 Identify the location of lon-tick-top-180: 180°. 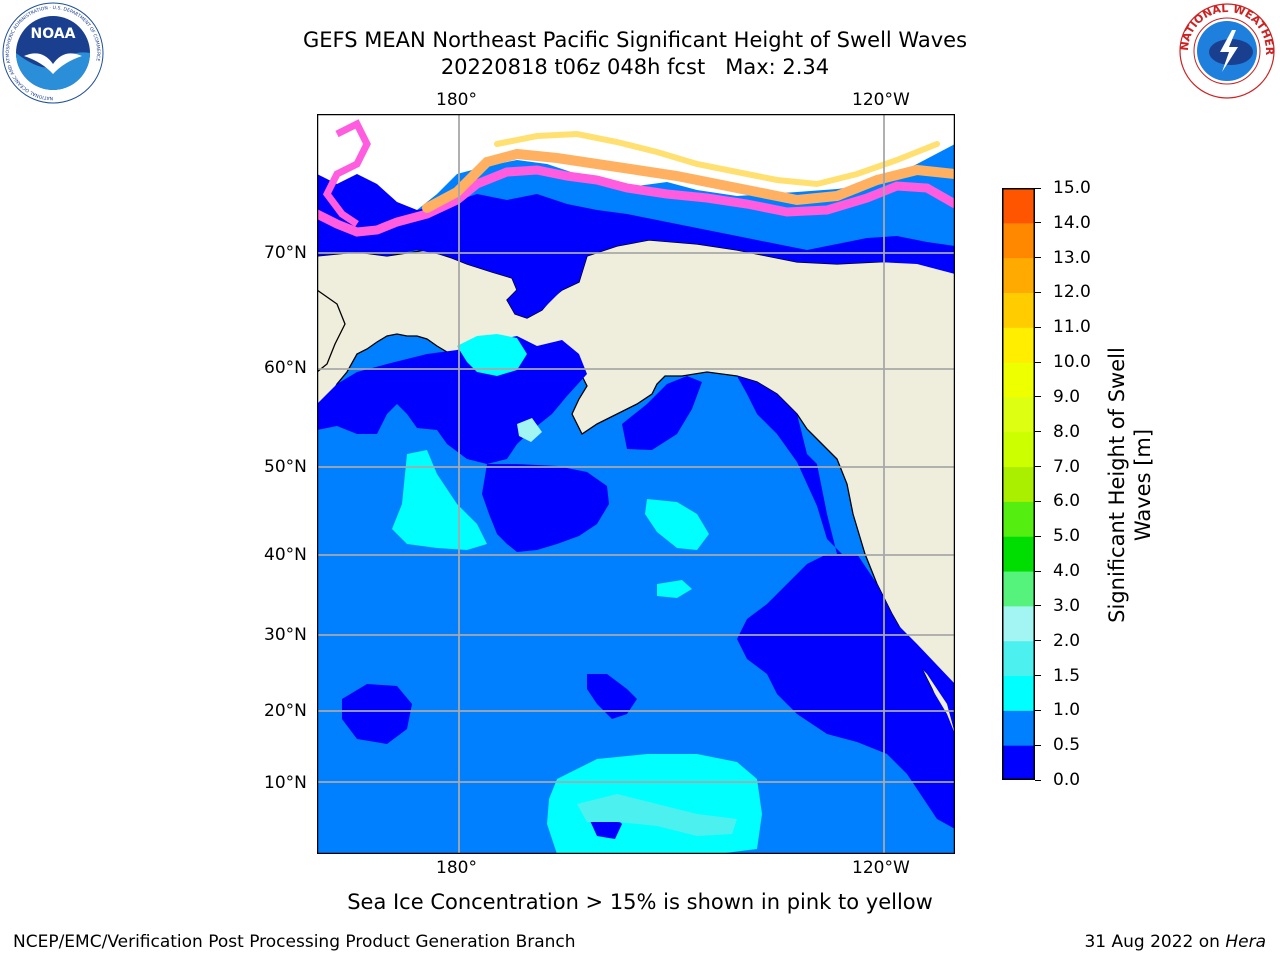
(456, 100).